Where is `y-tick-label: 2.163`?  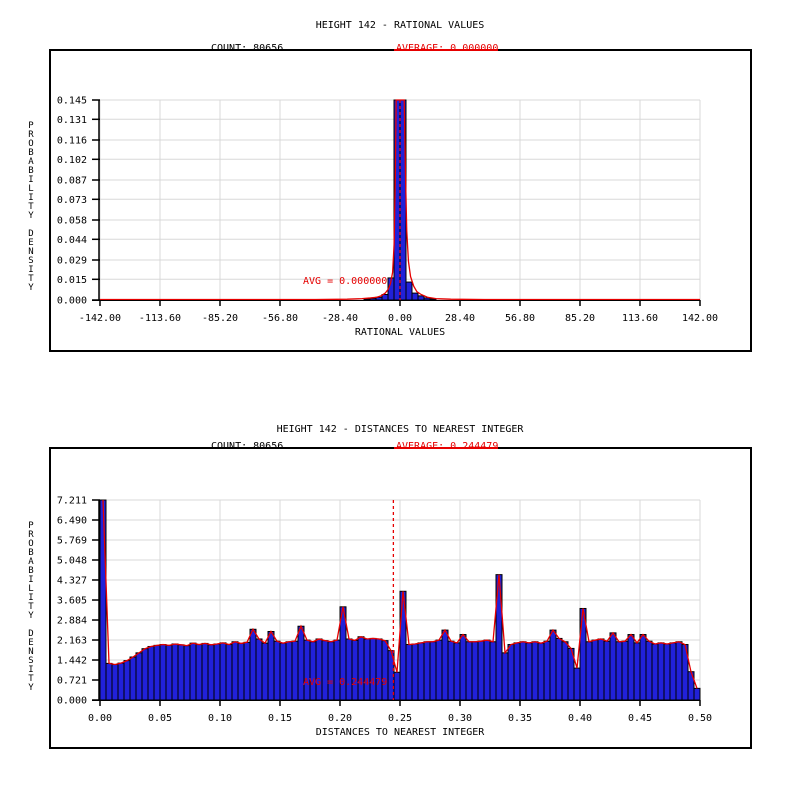
y-tick-label: 2.163 is located at coordinates (72, 641).